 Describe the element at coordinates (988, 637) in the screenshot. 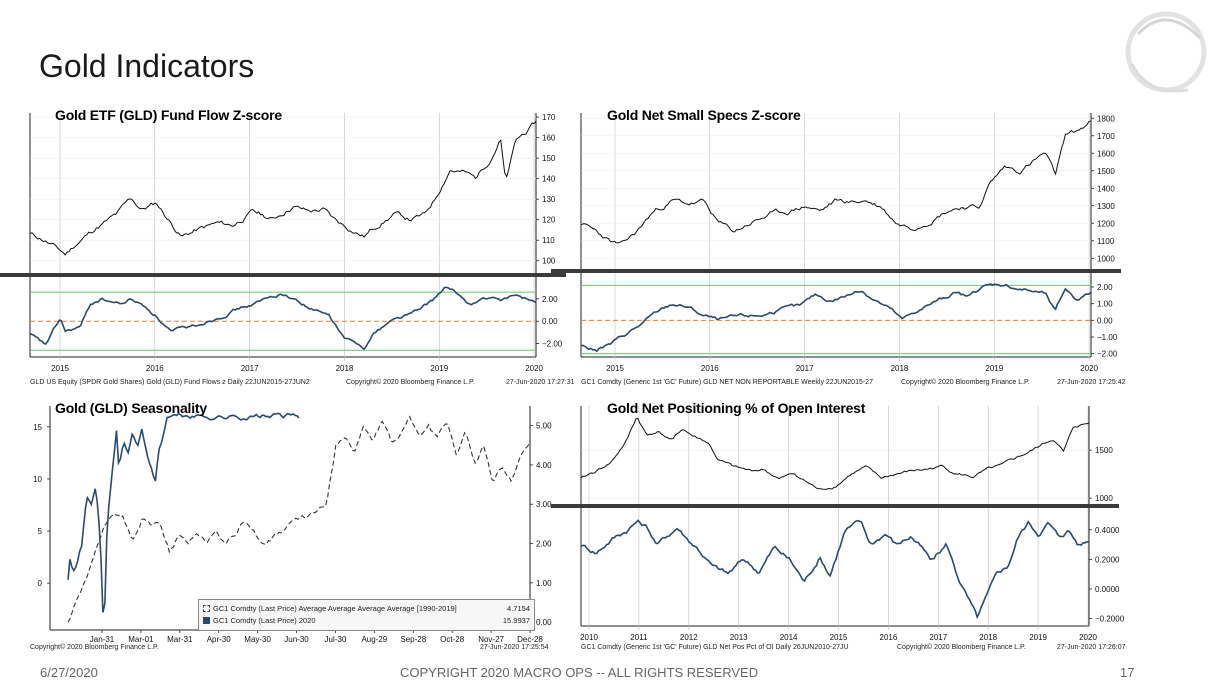

I see `x-tick-label: 2018` at that location.